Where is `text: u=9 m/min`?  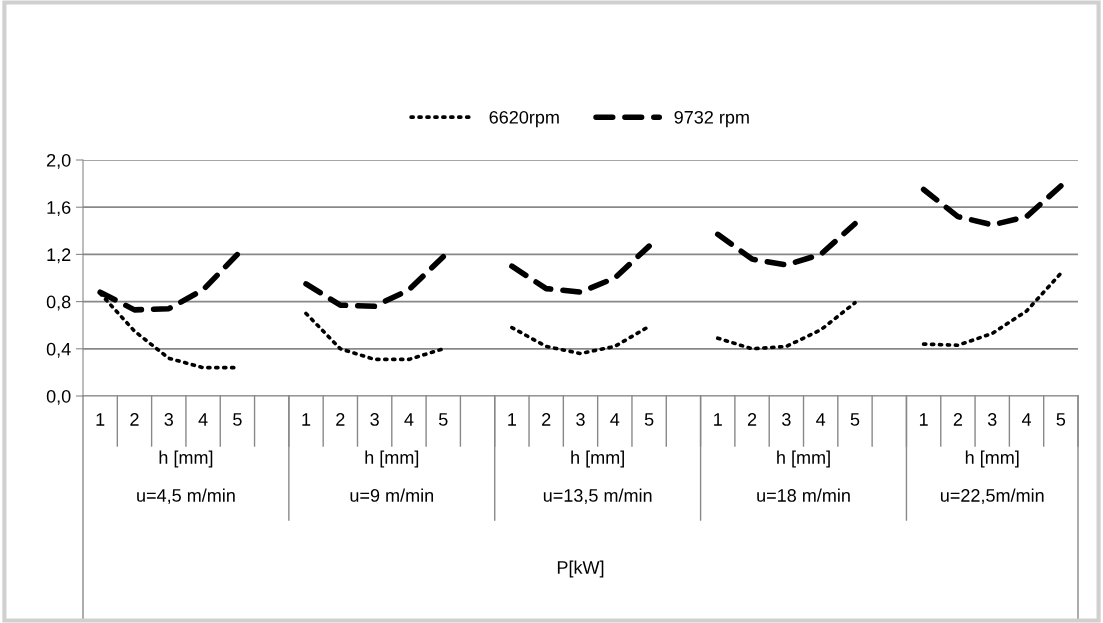 text: u=9 m/min is located at coordinates (392, 495).